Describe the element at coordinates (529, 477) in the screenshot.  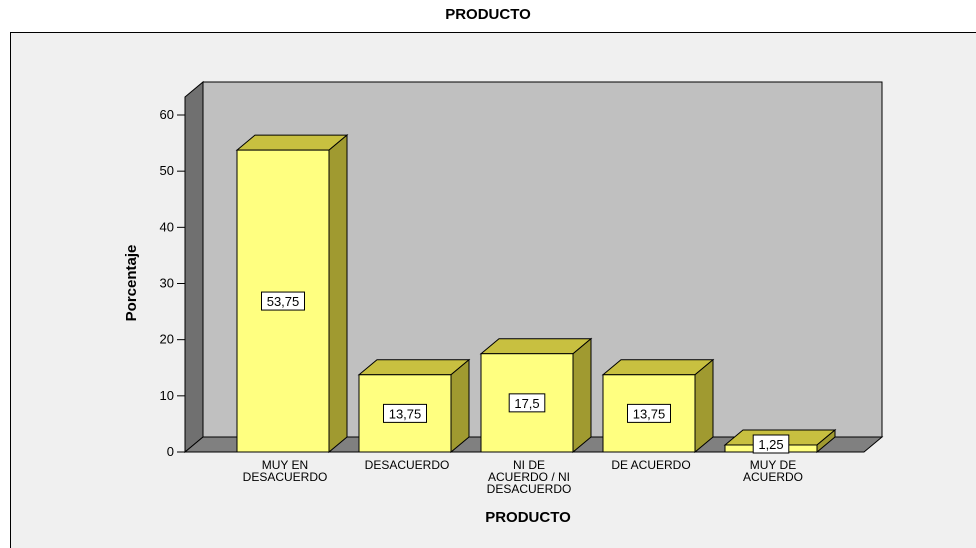
I see `x-tick-label: ACUERDO / NI` at that location.